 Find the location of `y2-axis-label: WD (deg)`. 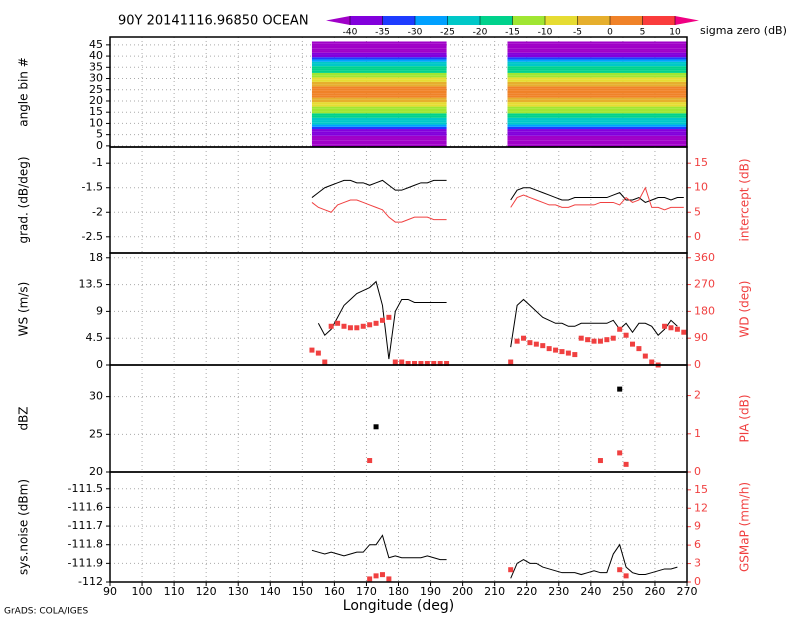

y2-axis-label: WD (deg) is located at coordinates (745, 309).